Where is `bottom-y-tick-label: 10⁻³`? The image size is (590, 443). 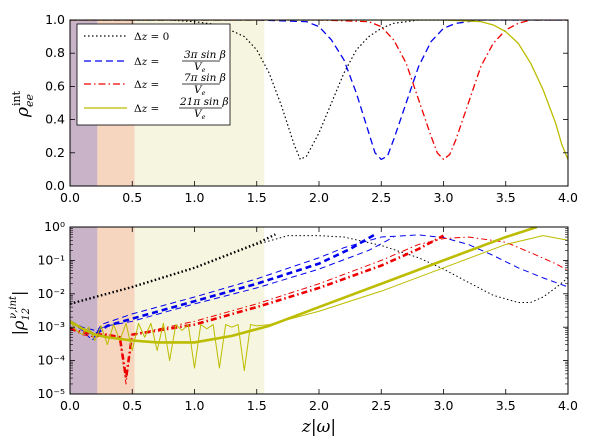 bottom-y-tick-label: 10⁻³ is located at coordinates (51, 326).